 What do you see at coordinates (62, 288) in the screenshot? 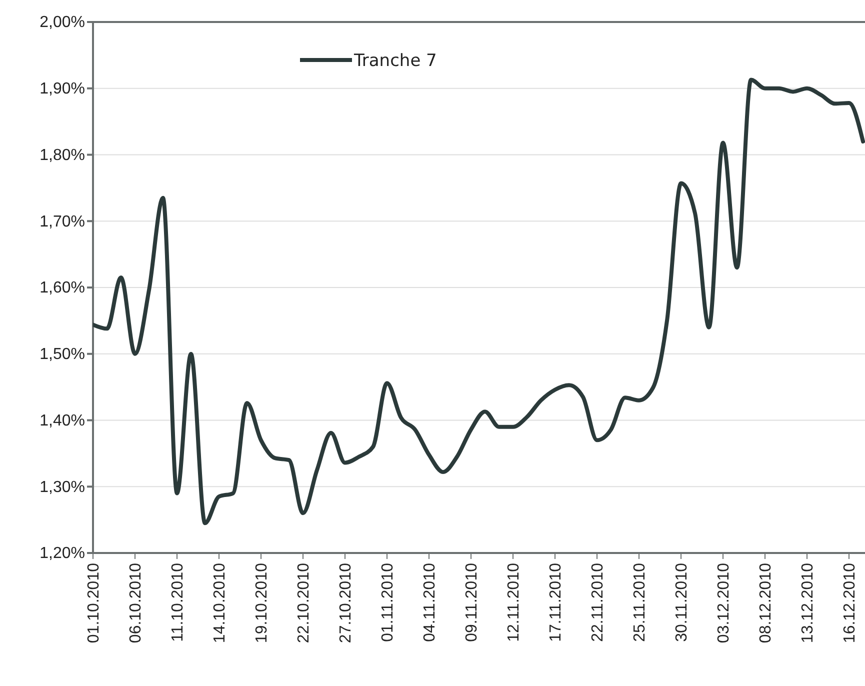
I see `y-tick-label: 1,60%` at bounding box center [62, 288].